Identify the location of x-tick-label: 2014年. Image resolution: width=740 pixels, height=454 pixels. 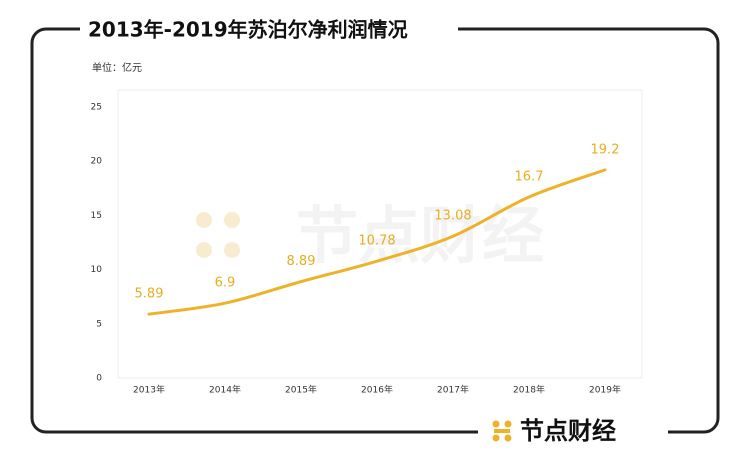
(225, 390).